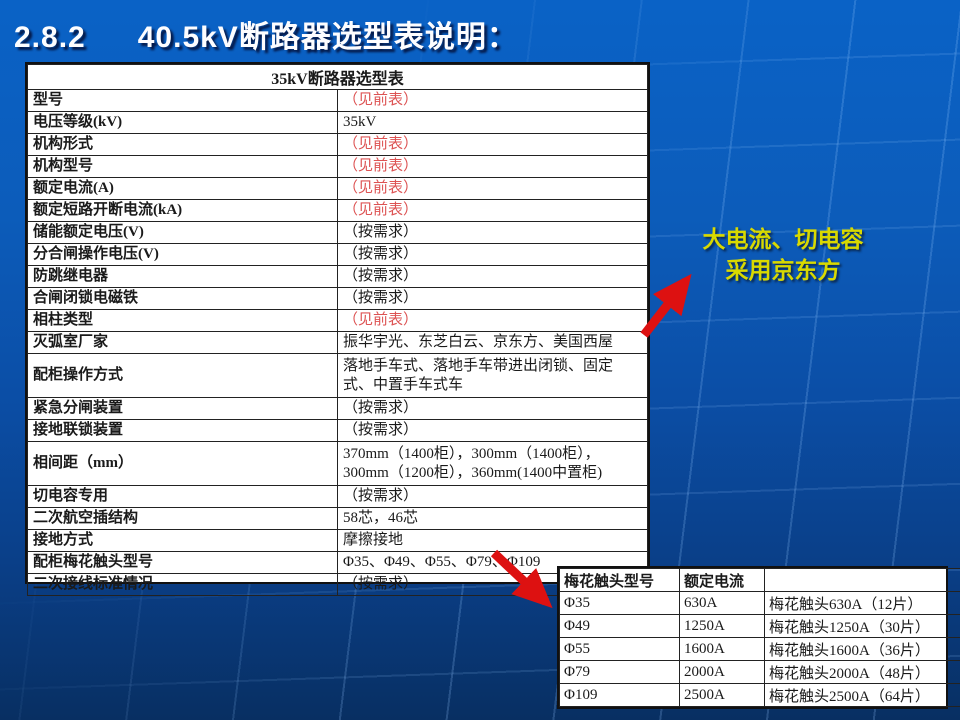 Image resolution: width=960 pixels, height=720 pixels. I want to click on row-label: 紧急分闸装置, so click(182, 408).